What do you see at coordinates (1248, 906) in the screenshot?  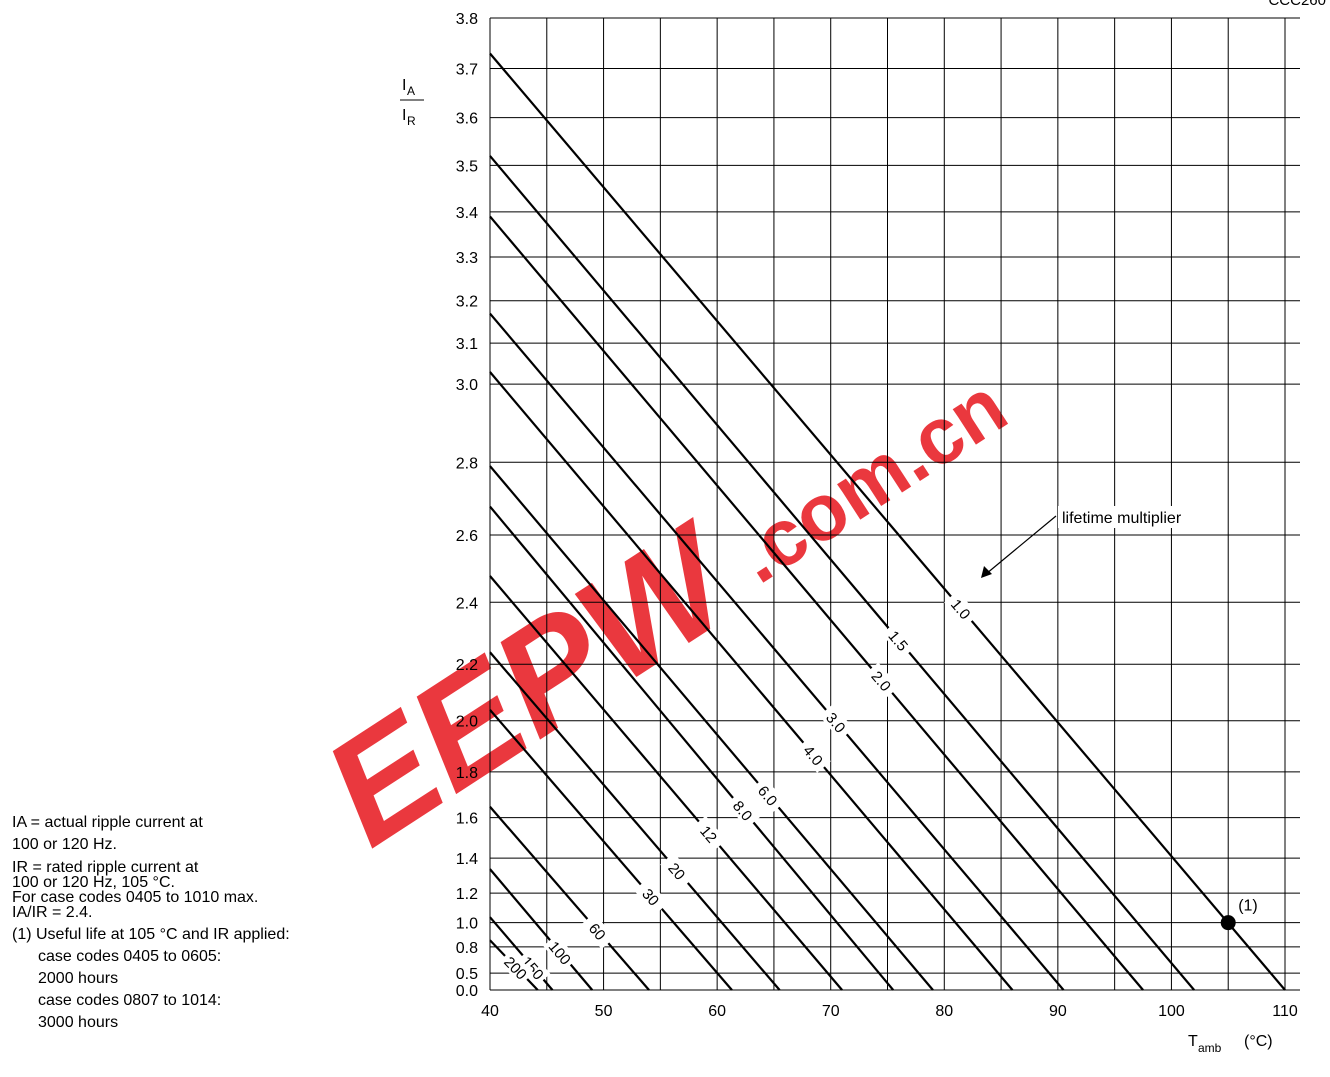 I see `point-1-label: (1)` at bounding box center [1248, 906].